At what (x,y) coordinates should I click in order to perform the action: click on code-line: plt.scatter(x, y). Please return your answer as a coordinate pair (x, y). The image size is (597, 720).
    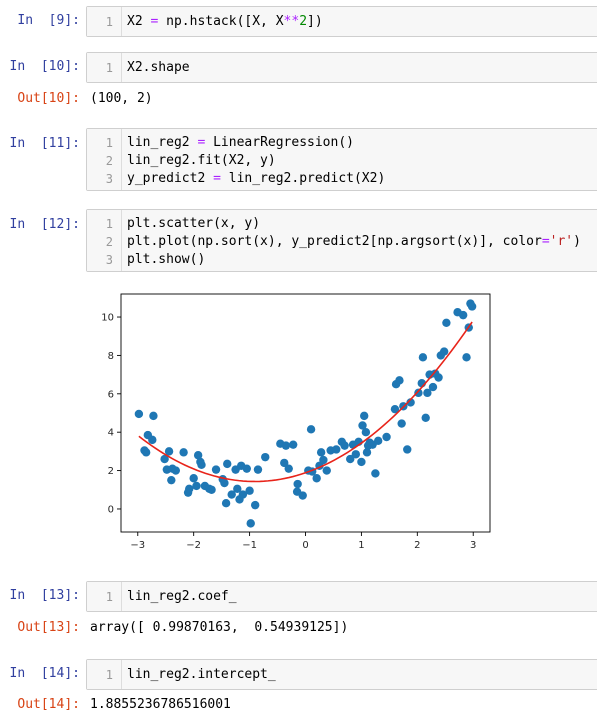
    Looking at the image, I should click on (193, 224).